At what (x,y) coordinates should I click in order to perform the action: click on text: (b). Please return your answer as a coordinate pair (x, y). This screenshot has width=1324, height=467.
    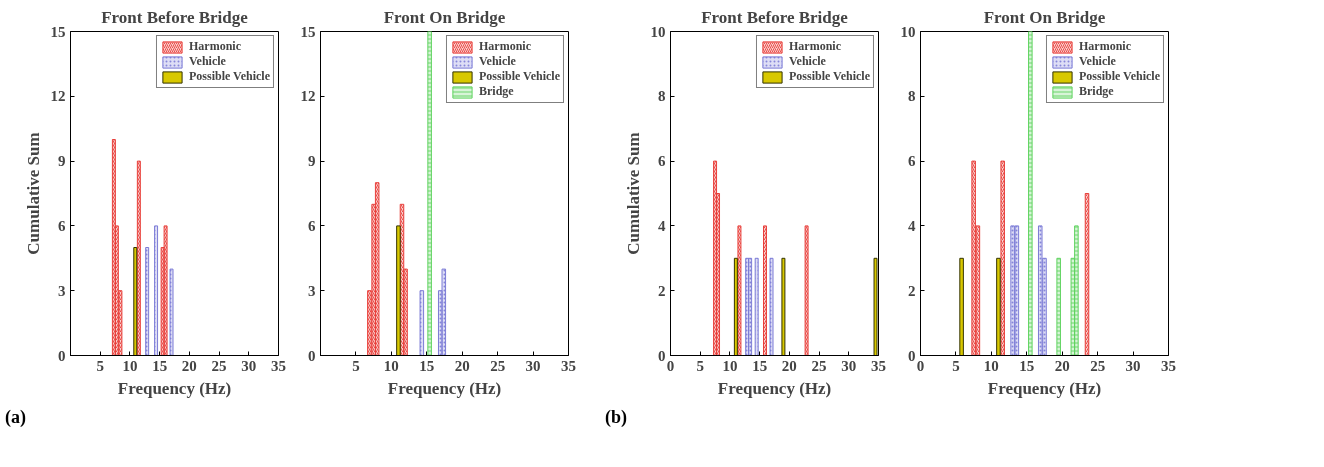
    Looking at the image, I should click on (616, 417).